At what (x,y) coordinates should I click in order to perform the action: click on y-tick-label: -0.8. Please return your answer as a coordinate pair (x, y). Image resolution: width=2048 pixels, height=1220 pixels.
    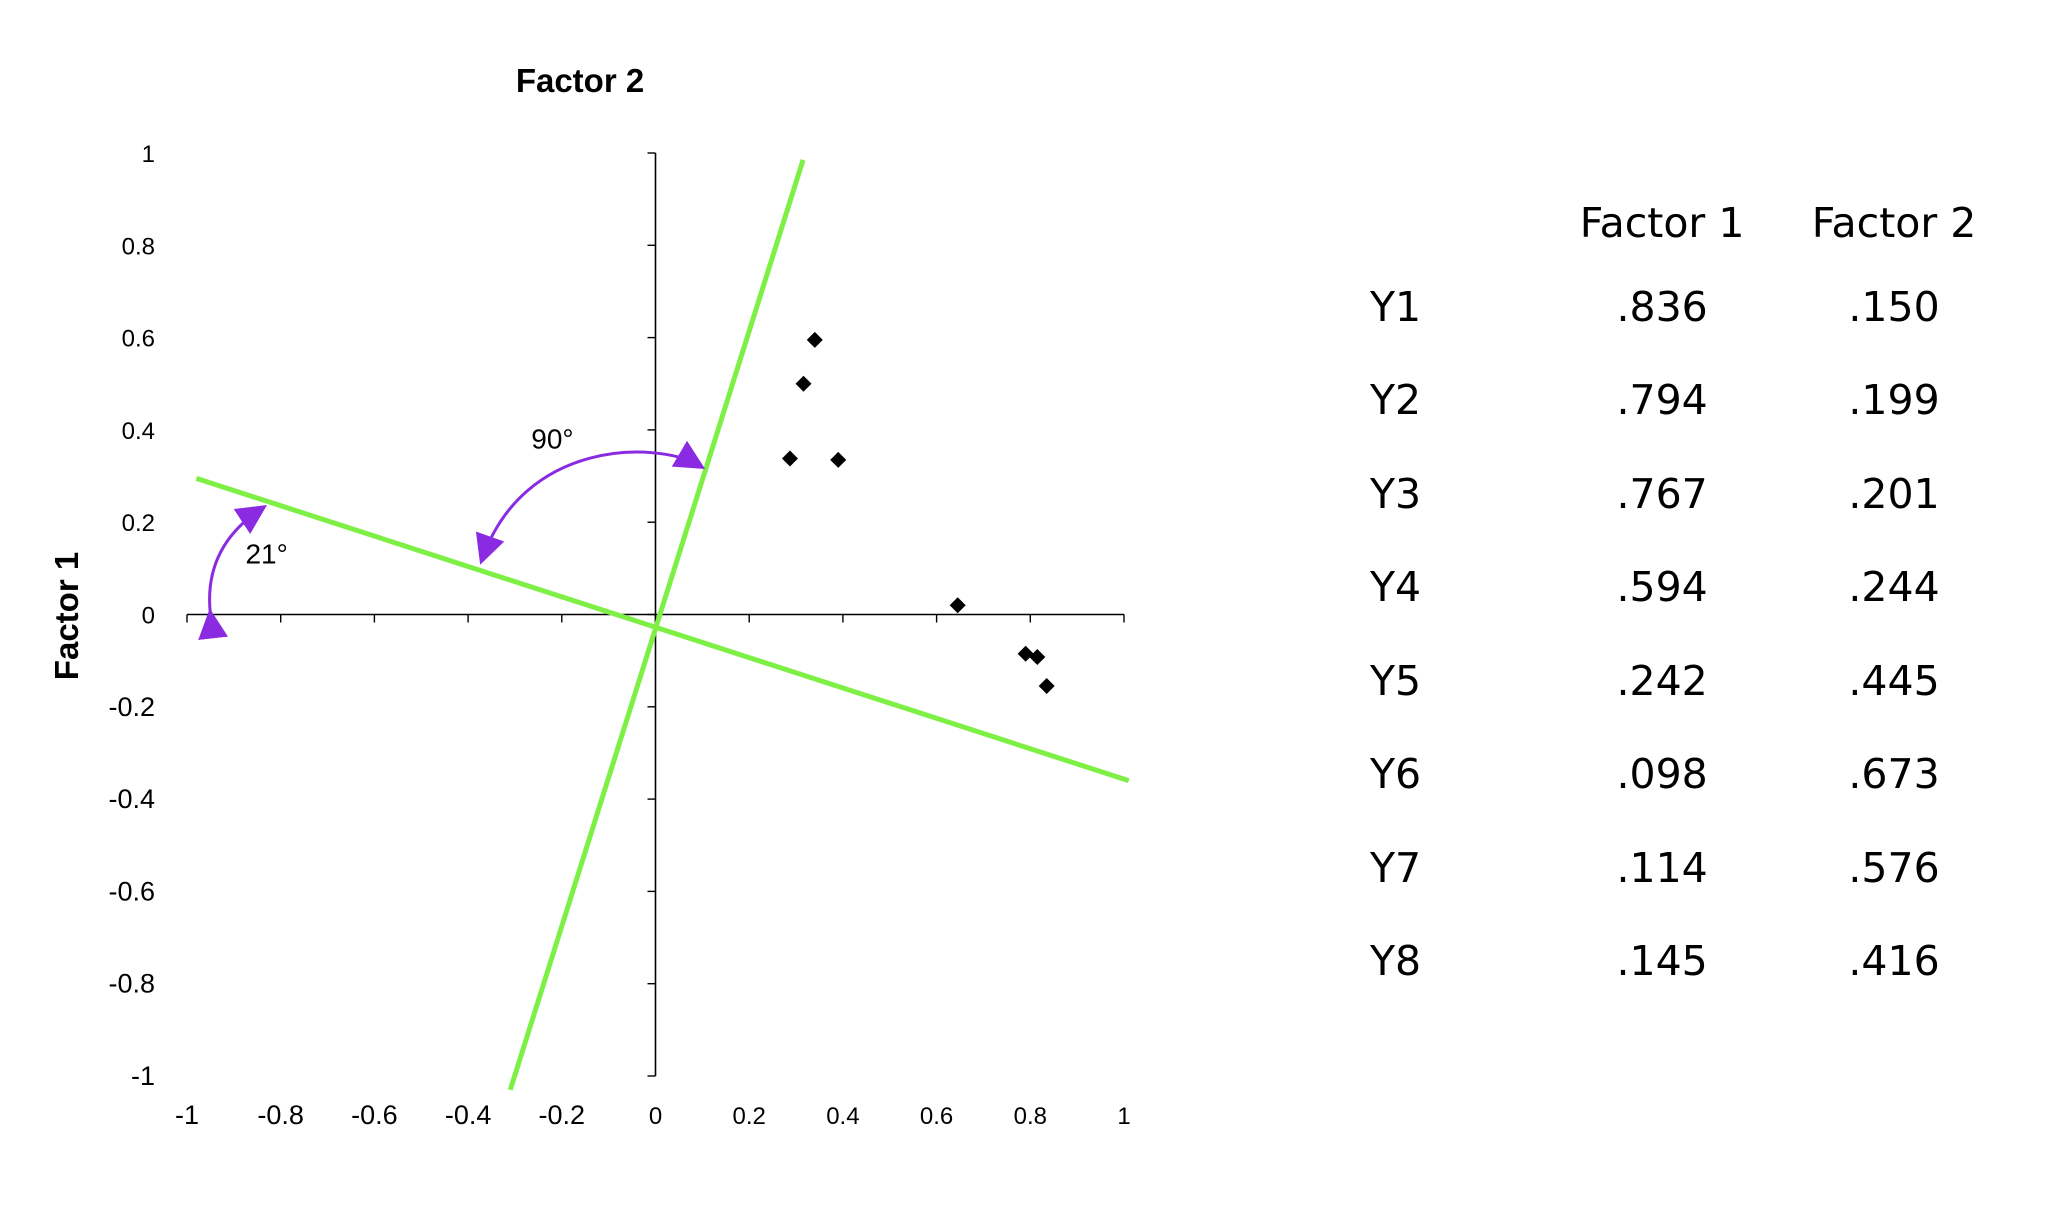
    Looking at the image, I should click on (131, 984).